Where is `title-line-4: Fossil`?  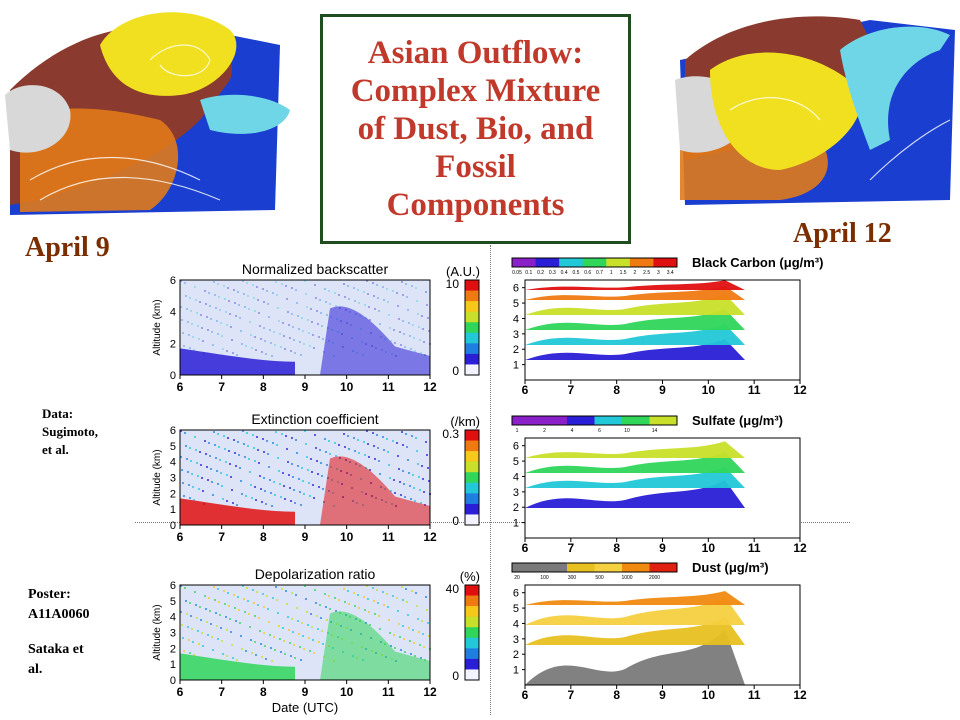 title-line-4: Fossil is located at coordinates (475, 167).